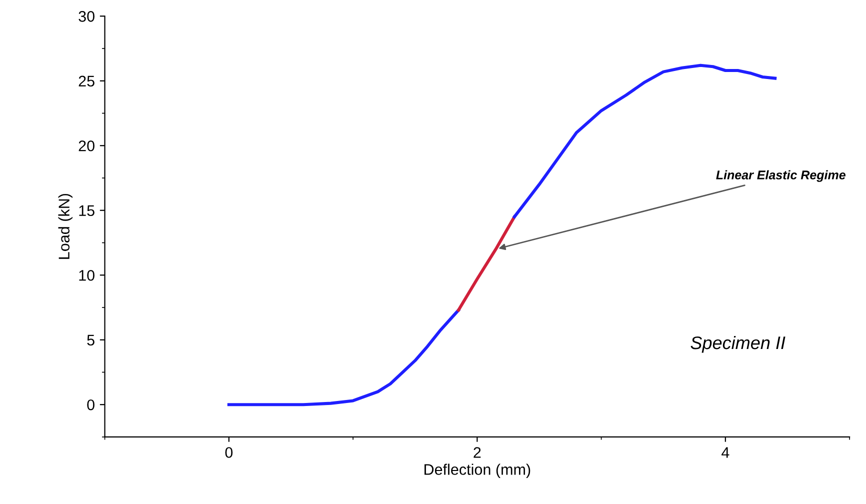 The image size is (866, 504). I want to click on y-tick-label: 0, so click(90, 404).